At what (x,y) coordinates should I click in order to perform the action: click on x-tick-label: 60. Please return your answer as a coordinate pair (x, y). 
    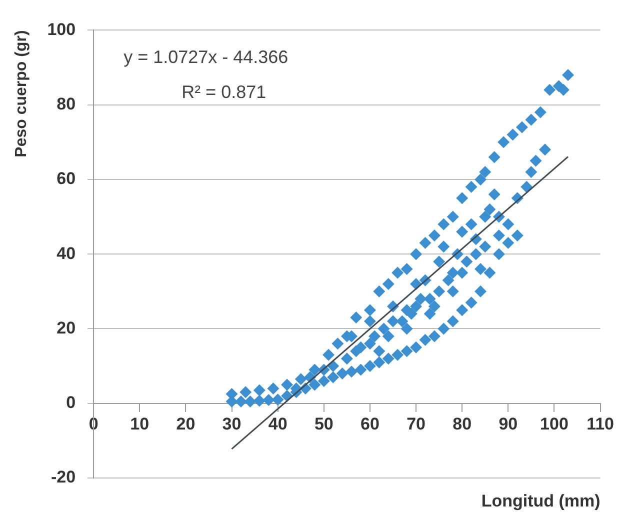
    Looking at the image, I should click on (370, 424).